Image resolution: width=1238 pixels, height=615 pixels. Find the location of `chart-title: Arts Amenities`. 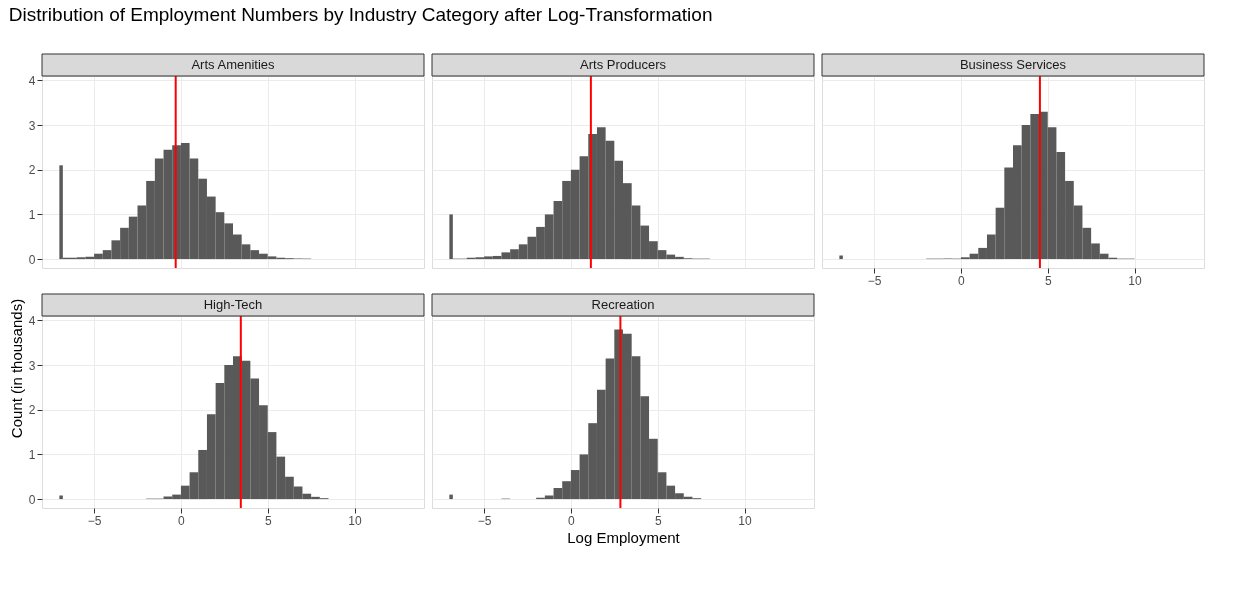

chart-title: Arts Amenities is located at coordinates (233, 64).